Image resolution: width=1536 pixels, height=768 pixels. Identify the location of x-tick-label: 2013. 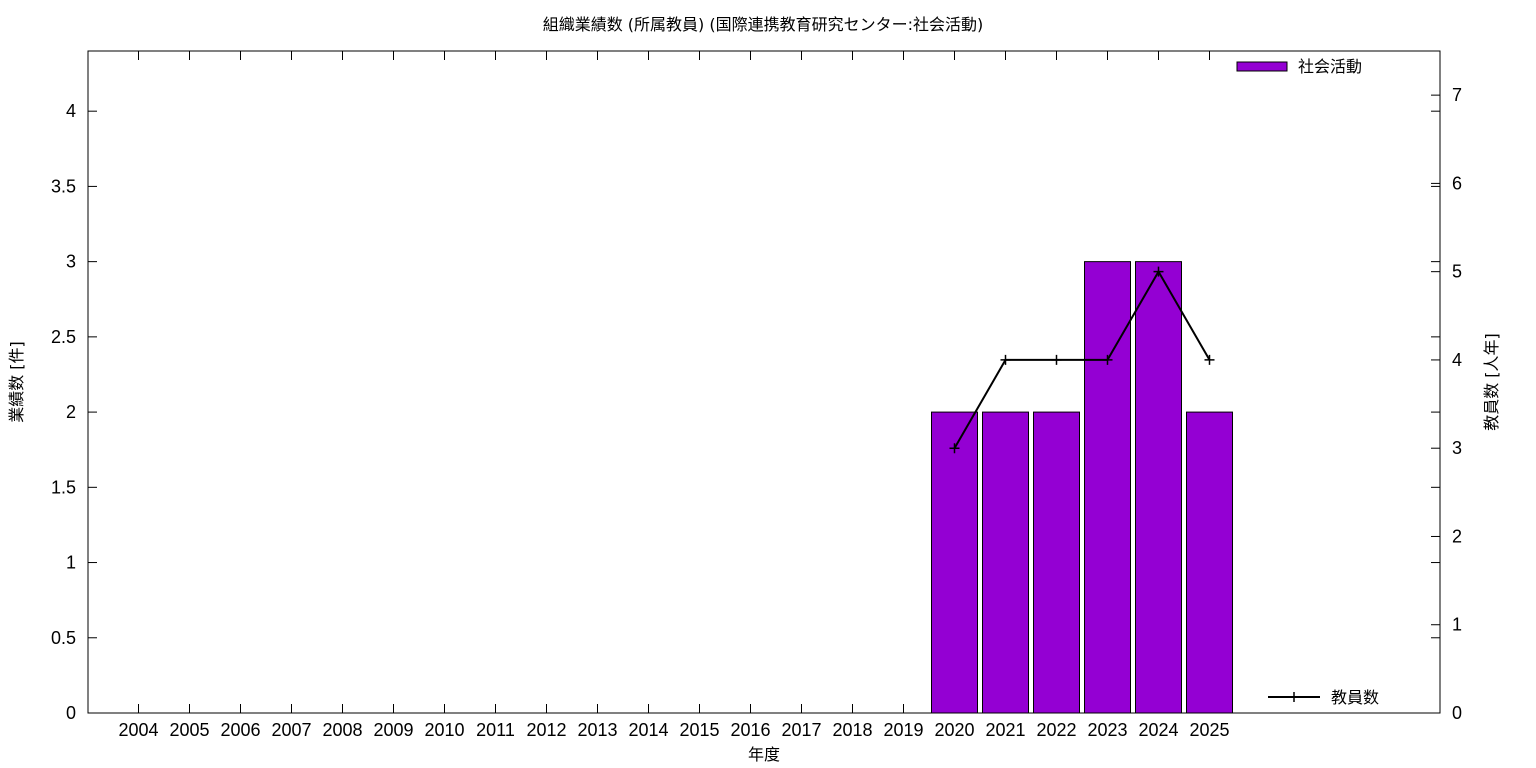
(597, 730).